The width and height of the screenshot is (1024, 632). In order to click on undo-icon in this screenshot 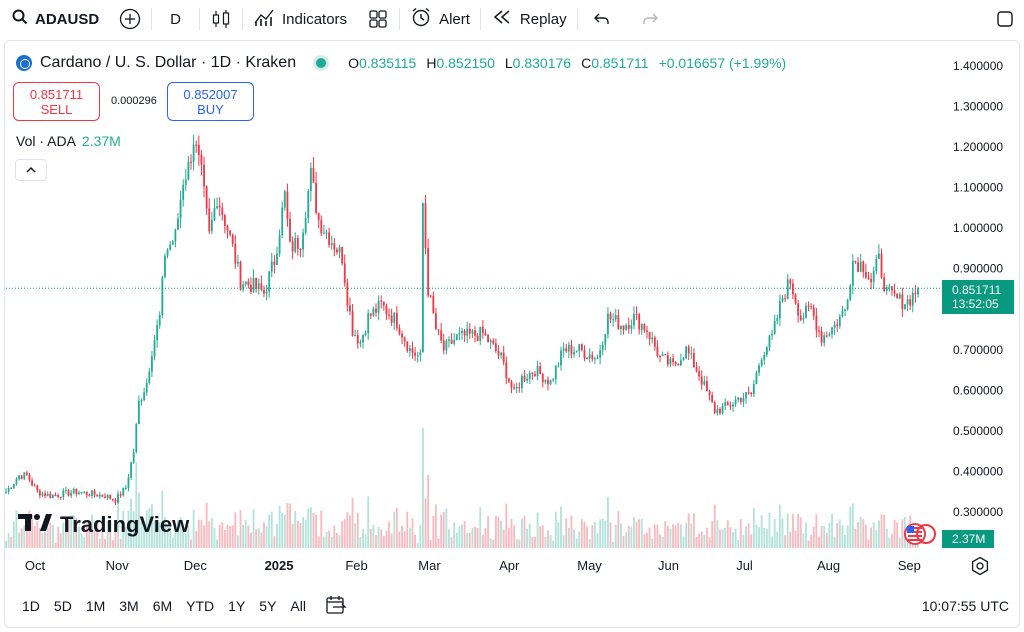, I will do `click(602, 19)`.